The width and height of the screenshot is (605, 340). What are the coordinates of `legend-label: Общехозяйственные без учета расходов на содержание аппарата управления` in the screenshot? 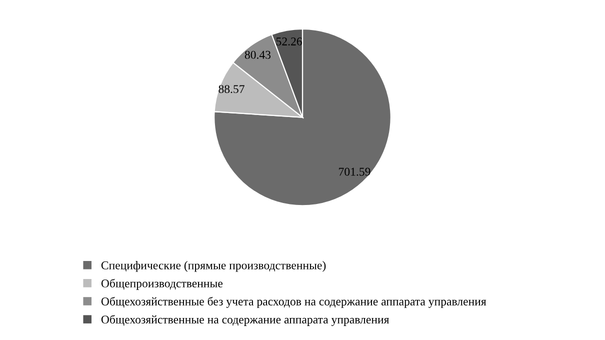 It's located at (293, 302).